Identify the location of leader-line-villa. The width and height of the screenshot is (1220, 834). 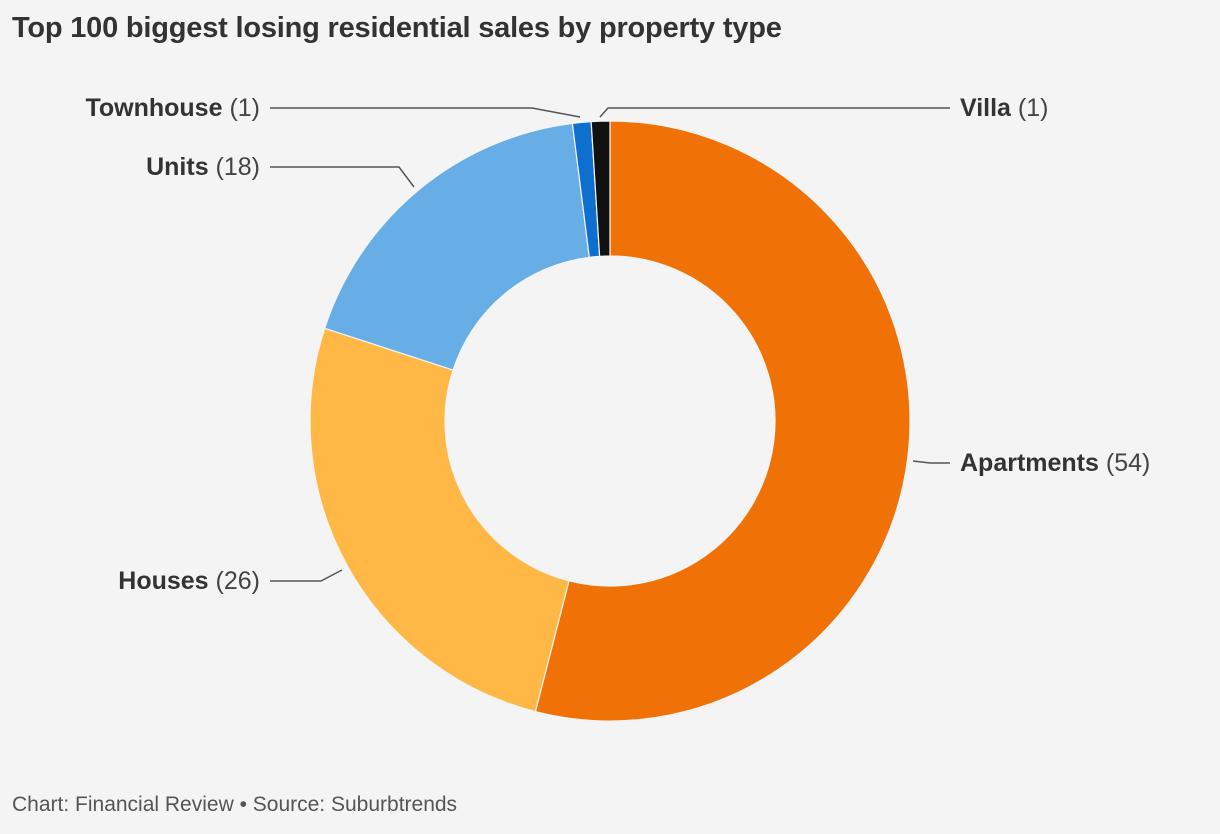
(774, 112).